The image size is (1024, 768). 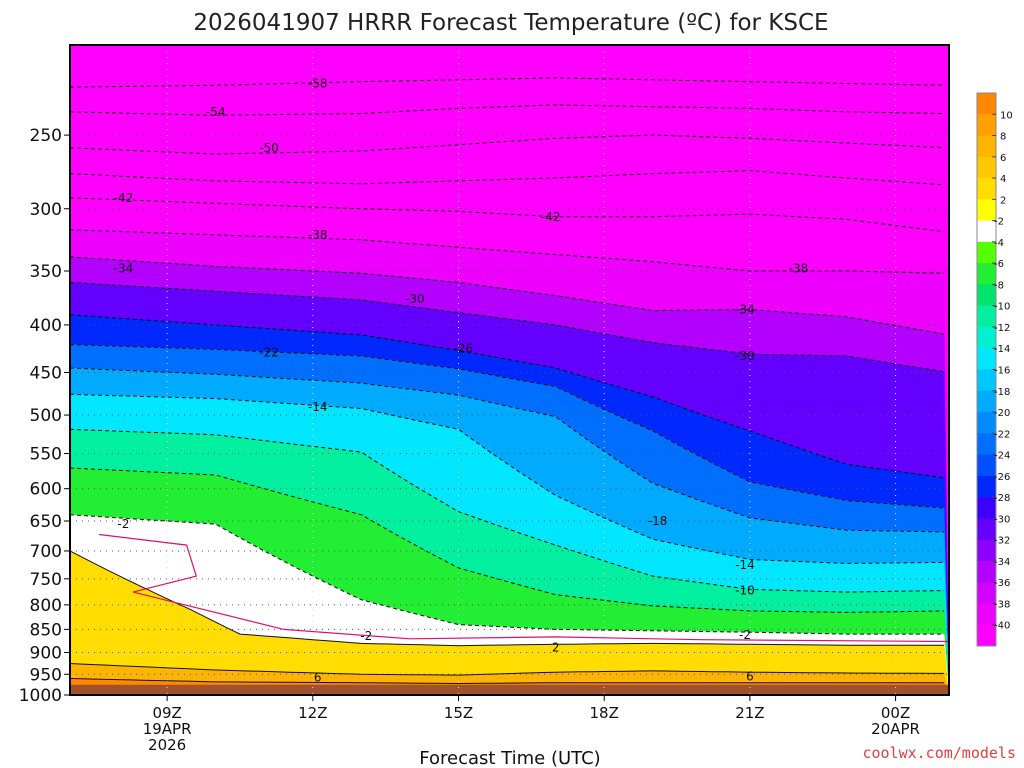 I want to click on contour-label: -22, so click(x=269, y=352).